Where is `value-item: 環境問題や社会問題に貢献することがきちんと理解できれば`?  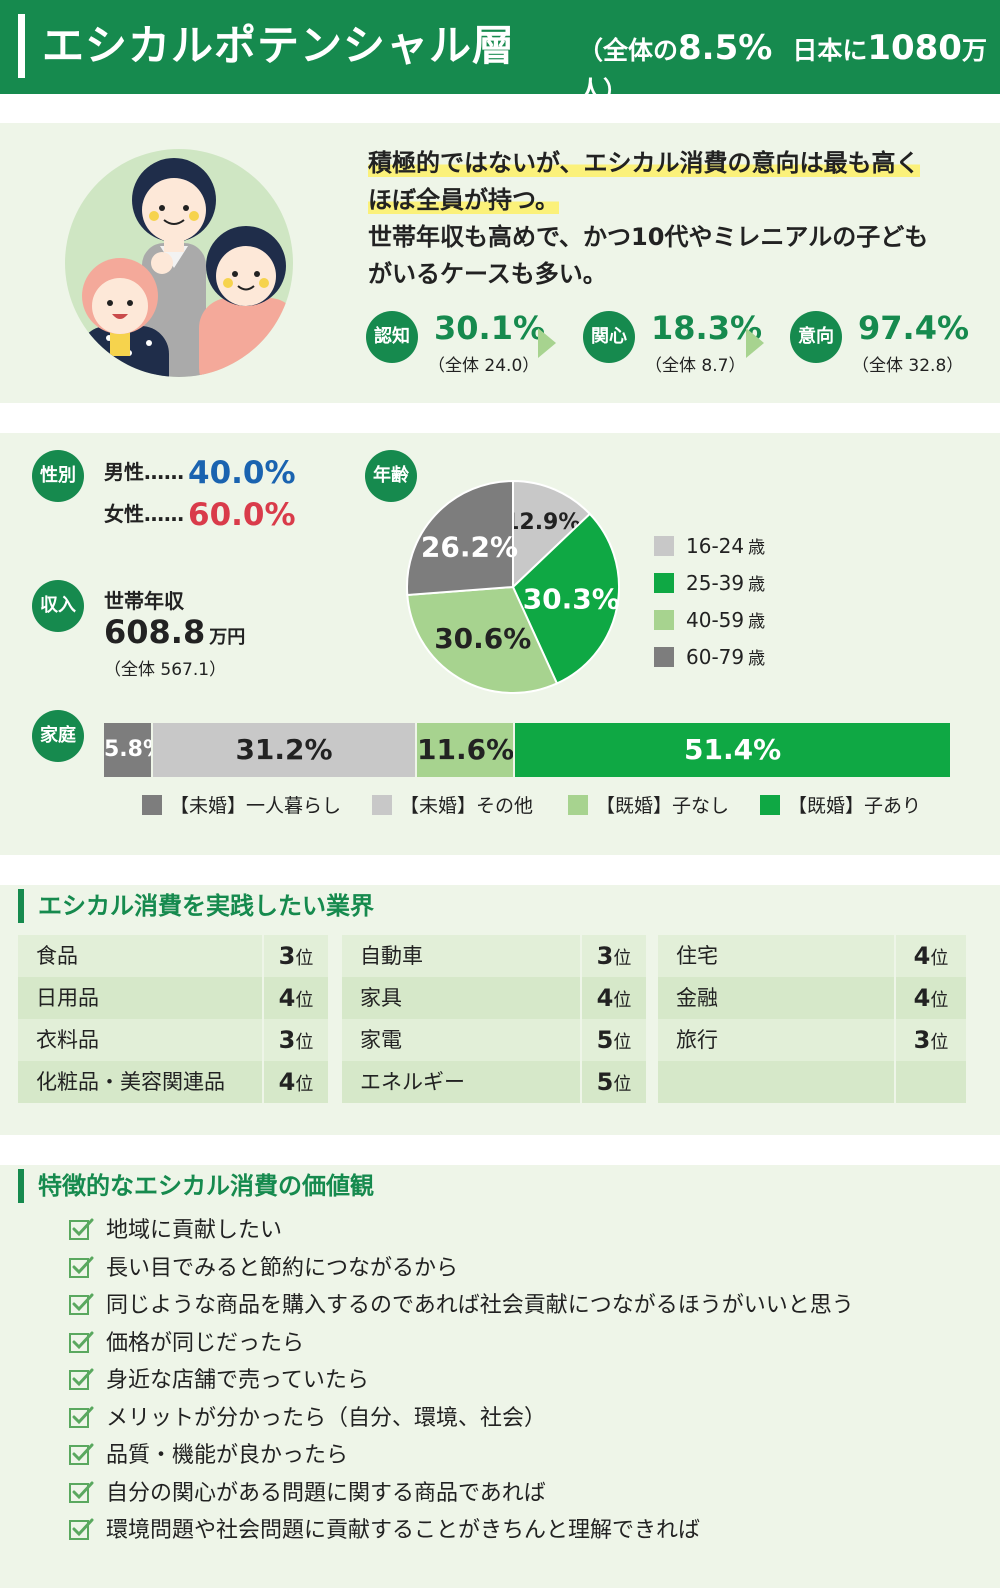 value-item: 環境問題や社会問題に貢献することがきちんと理解できれば is located at coordinates (384, 1531).